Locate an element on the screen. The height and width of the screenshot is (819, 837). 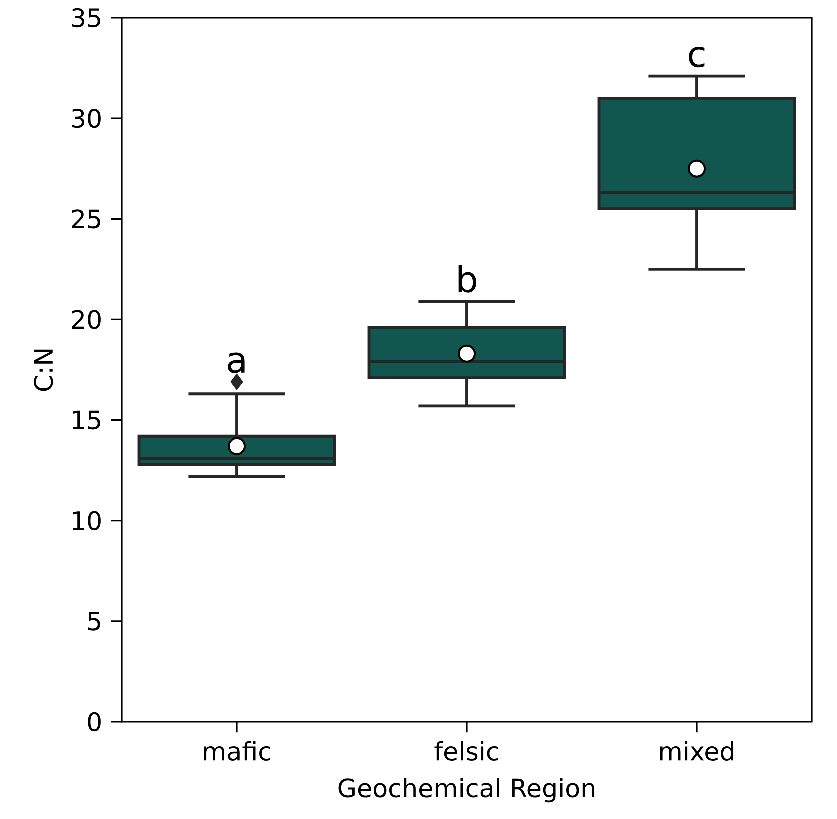
y-axis-title: C:N is located at coordinates (44, 371).